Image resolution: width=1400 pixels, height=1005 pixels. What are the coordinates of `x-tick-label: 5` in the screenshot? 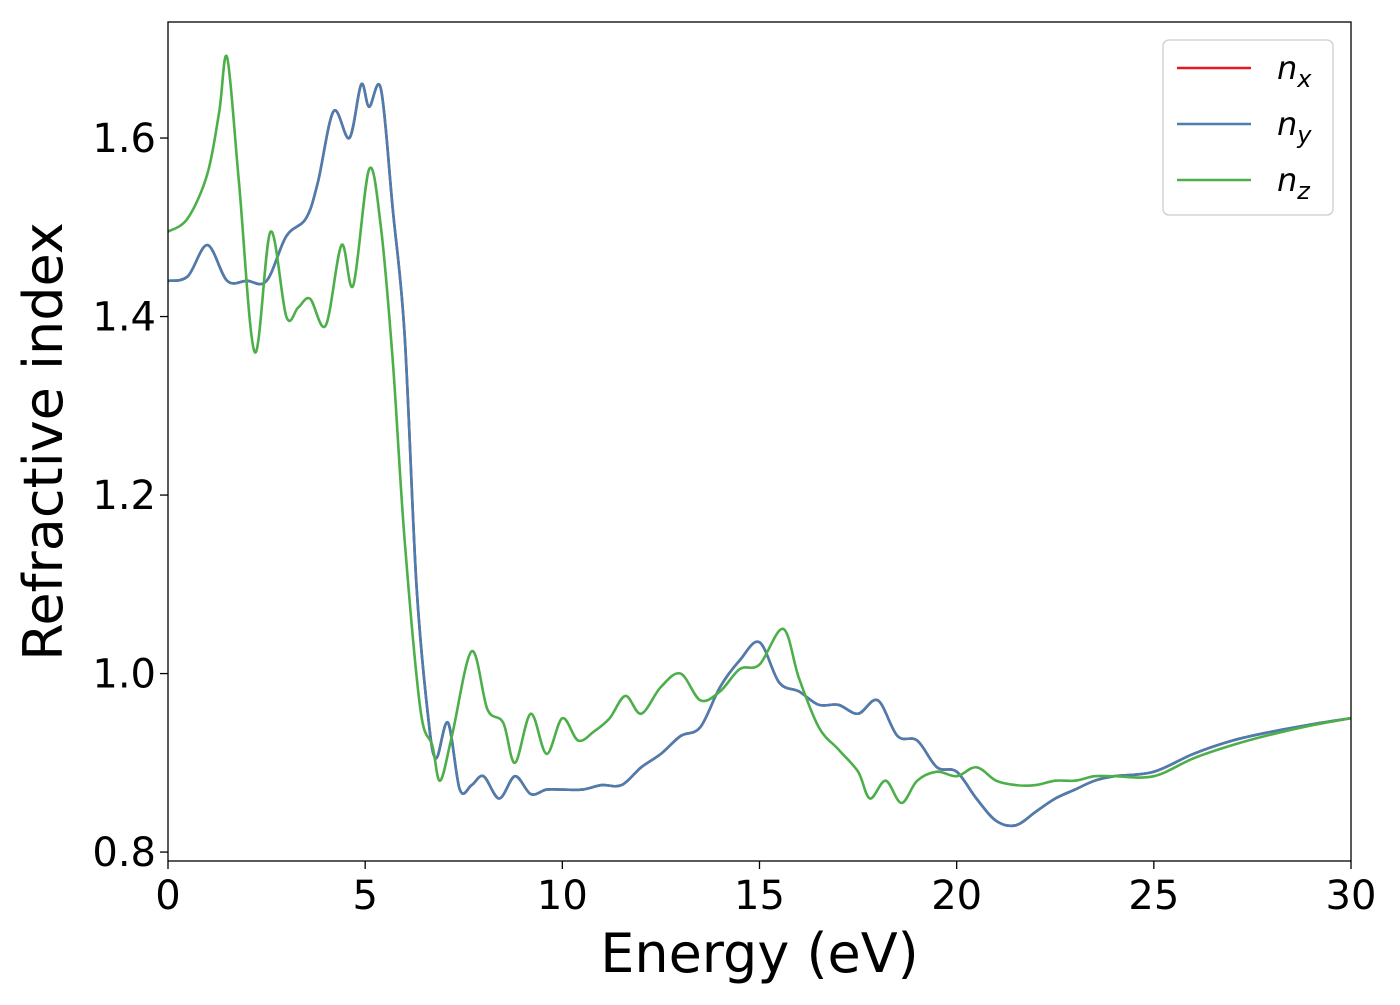 It's located at (364, 896).